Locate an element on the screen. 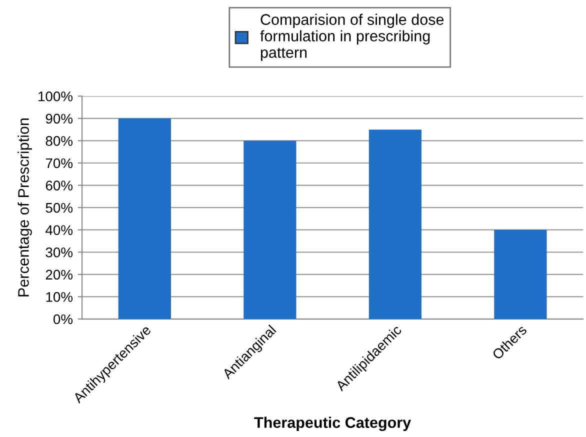 The image size is (586, 437). y-tick-label: 40% is located at coordinates (59, 230).